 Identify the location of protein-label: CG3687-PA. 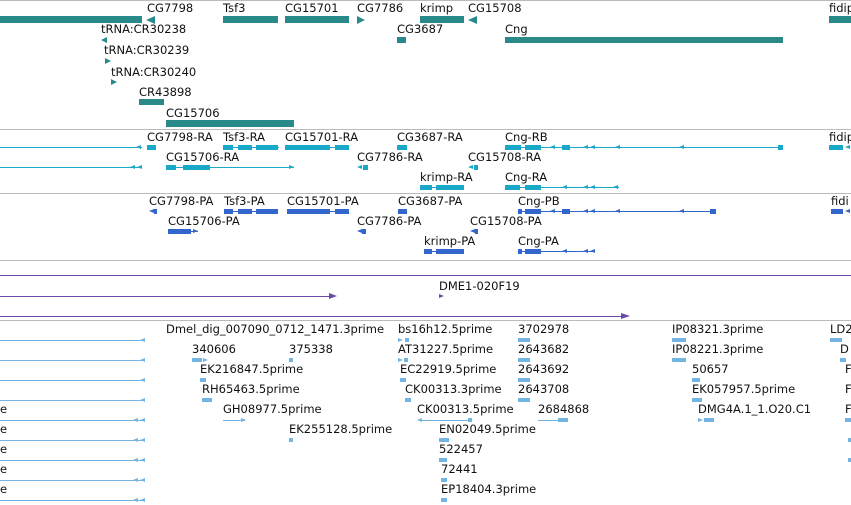
(430, 201).